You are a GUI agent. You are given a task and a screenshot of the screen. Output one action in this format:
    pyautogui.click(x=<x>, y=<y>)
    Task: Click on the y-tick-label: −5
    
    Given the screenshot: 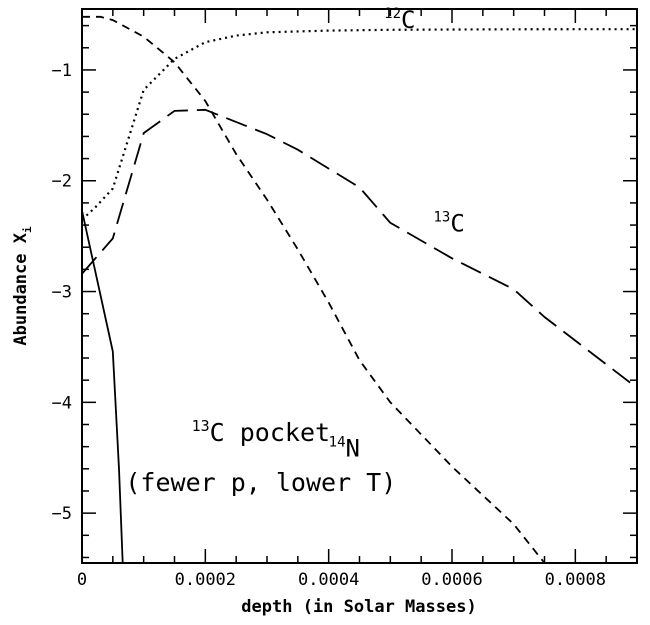 What is the action you would take?
    pyautogui.click(x=62, y=514)
    